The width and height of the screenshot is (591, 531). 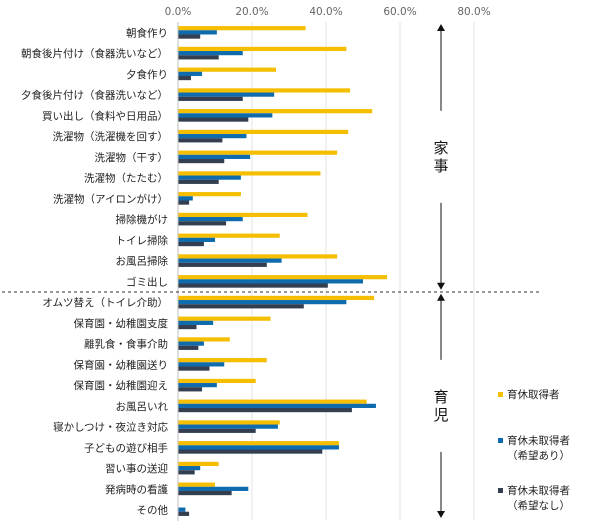 I want to click on category-label: 保育園・幼稚園迎え, so click(x=121, y=385).